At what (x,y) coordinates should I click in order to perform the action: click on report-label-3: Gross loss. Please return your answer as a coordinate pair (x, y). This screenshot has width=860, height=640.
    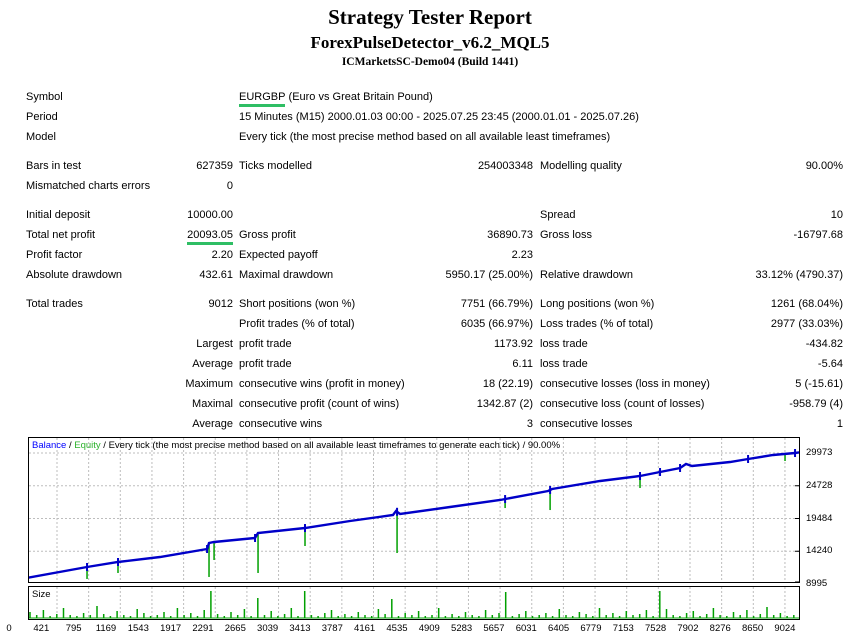
    Looking at the image, I should click on (566, 235).